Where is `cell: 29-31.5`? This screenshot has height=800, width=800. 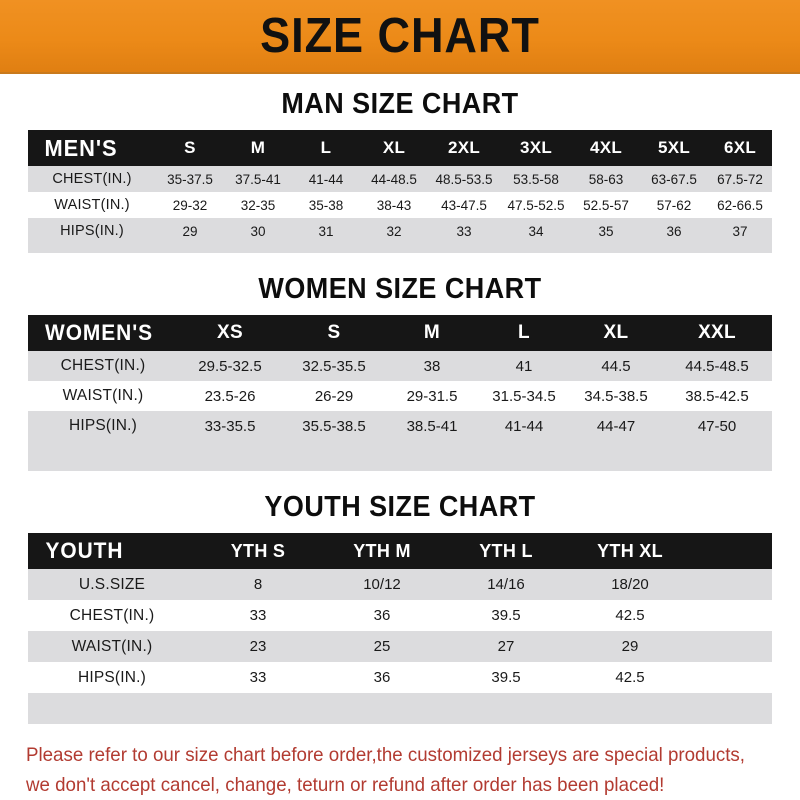
cell: 29-31.5 is located at coordinates (432, 396).